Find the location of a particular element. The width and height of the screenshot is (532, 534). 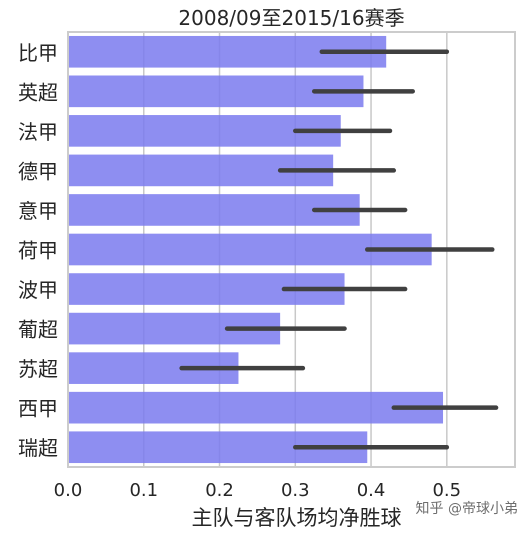

watermark: 知乎 @帝球小弟 is located at coordinates (466, 509).